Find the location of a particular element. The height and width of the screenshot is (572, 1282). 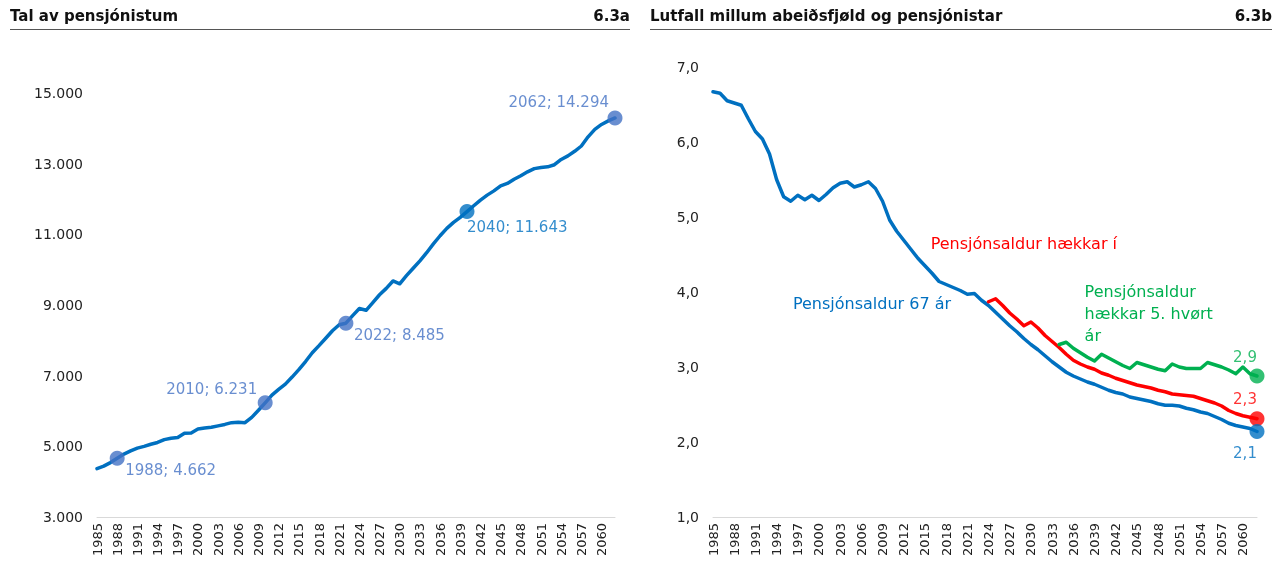

y-tick-label: 9.000 is located at coordinates (62, 305).